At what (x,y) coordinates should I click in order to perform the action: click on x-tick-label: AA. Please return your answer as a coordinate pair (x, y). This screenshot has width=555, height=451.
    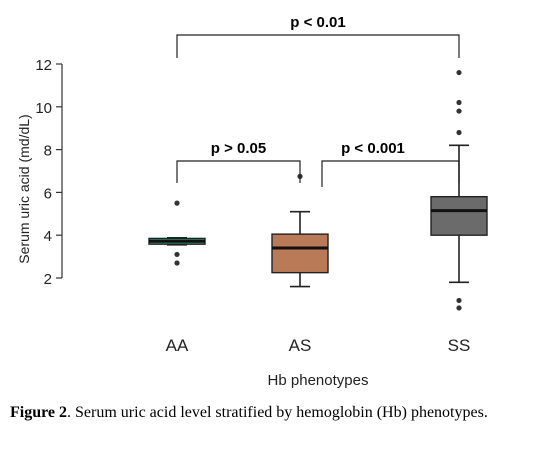
    Looking at the image, I should click on (177, 345).